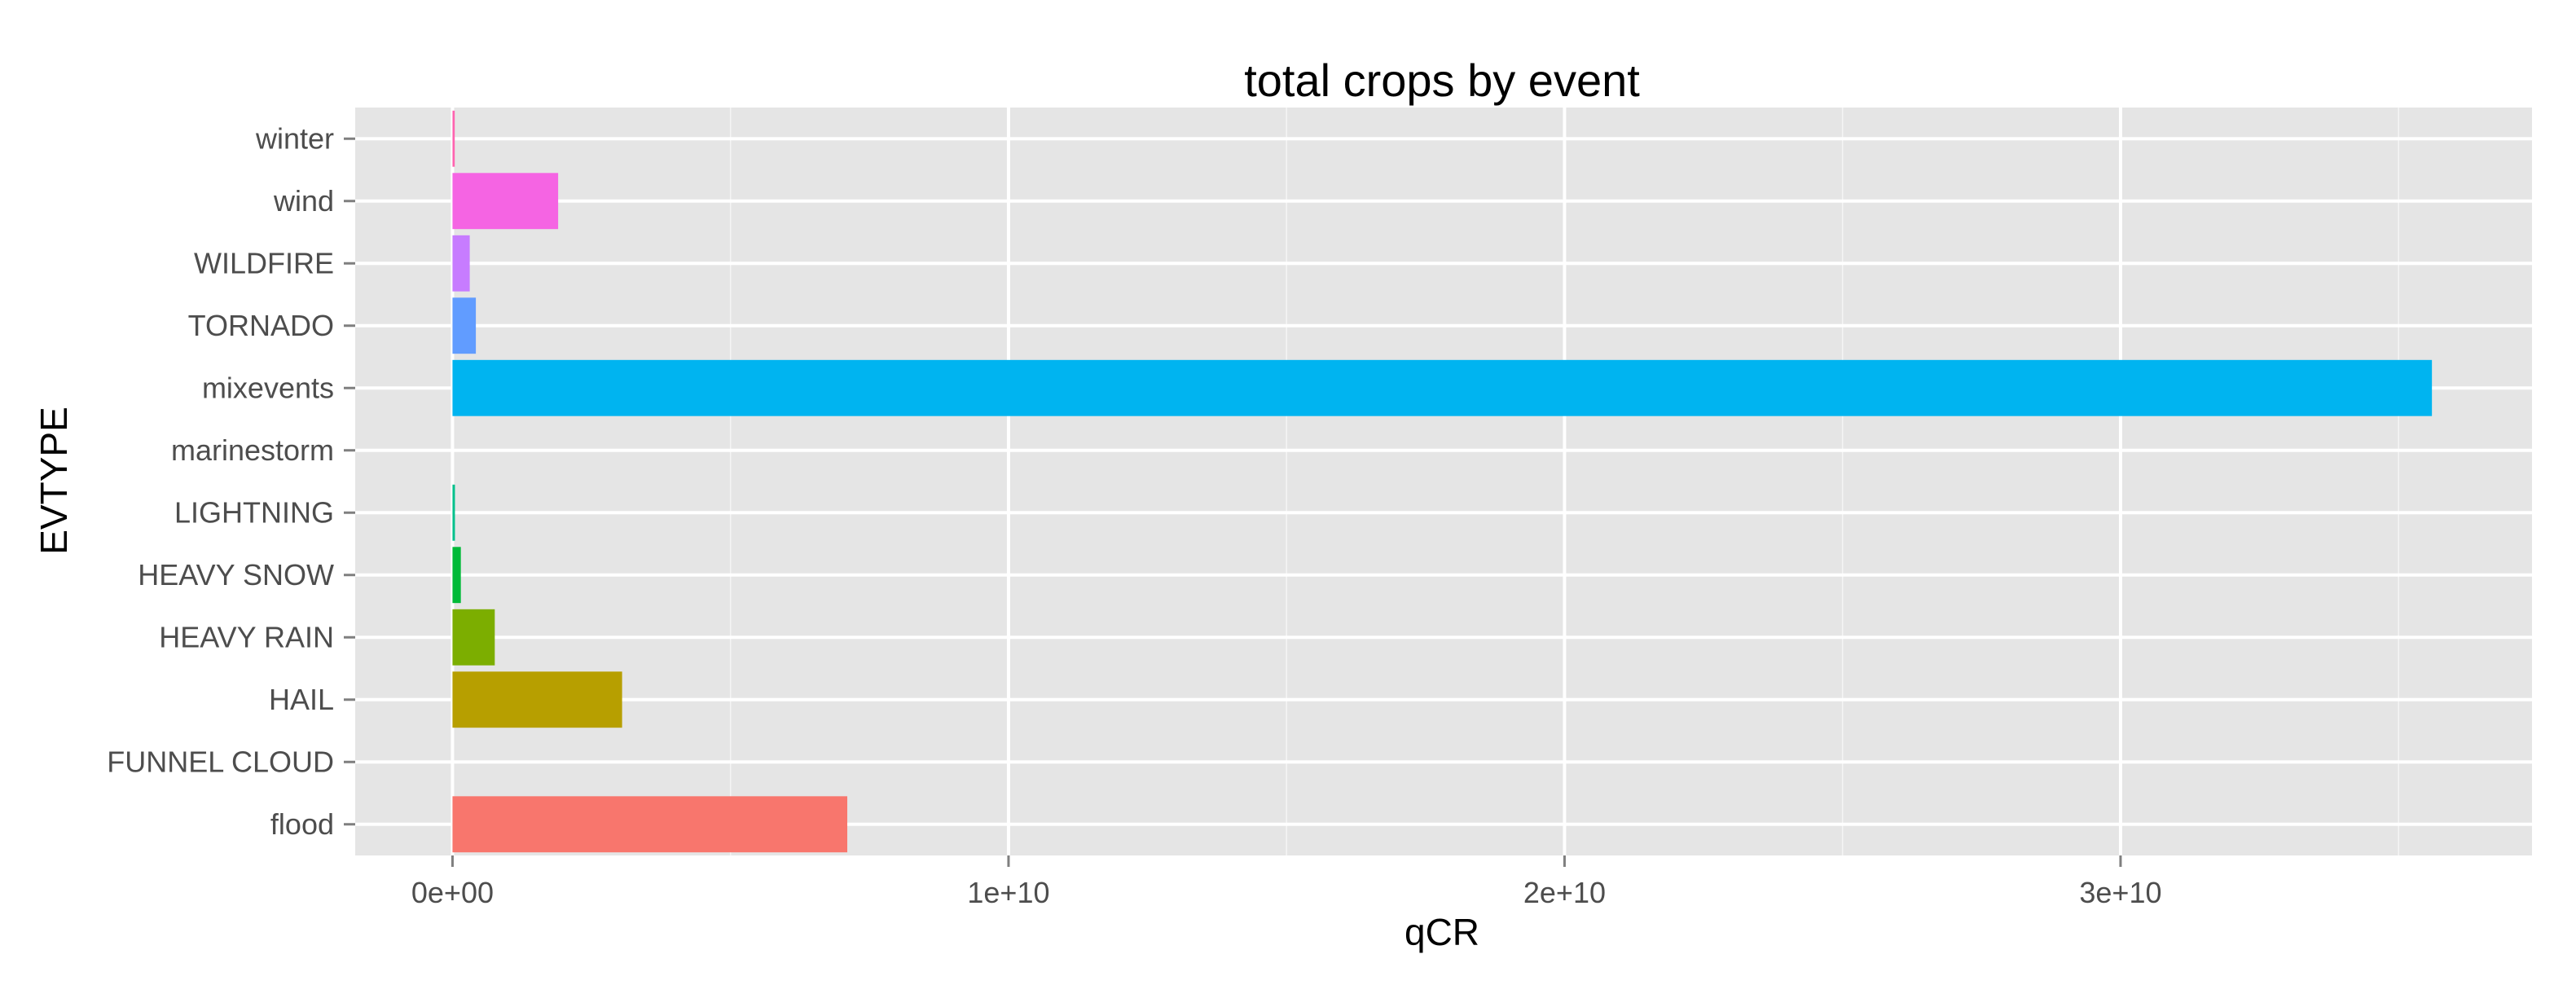  I want to click on y-tick-label: HAIL, so click(301, 699).